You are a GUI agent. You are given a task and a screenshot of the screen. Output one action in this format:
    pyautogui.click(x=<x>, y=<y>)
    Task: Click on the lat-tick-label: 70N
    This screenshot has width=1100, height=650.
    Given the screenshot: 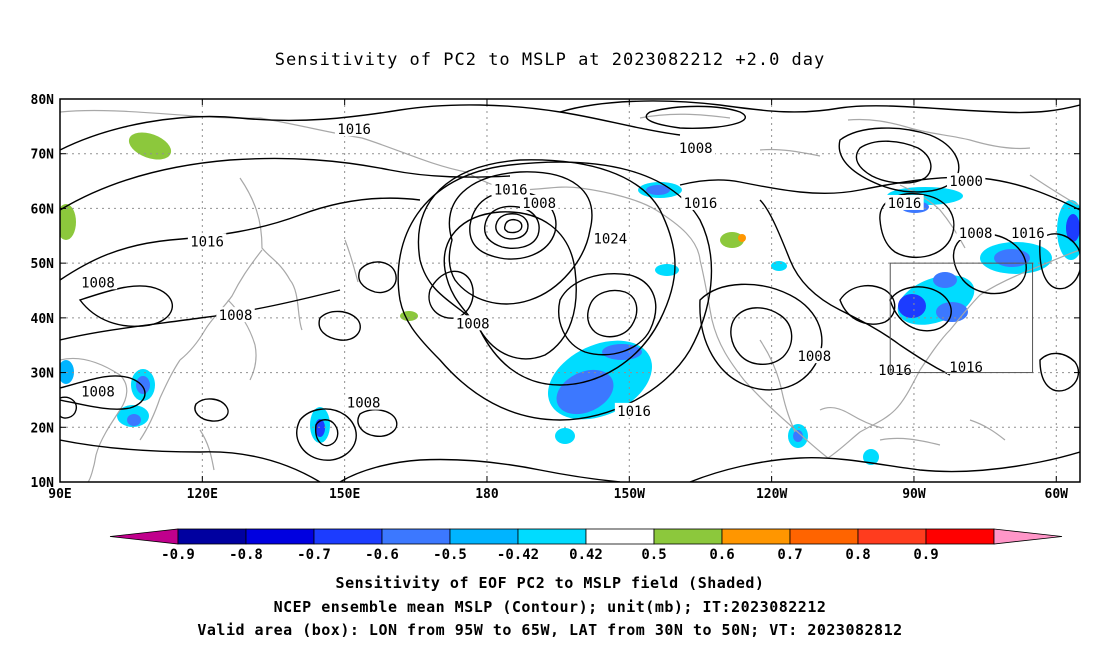 What is the action you would take?
    pyautogui.click(x=43, y=155)
    